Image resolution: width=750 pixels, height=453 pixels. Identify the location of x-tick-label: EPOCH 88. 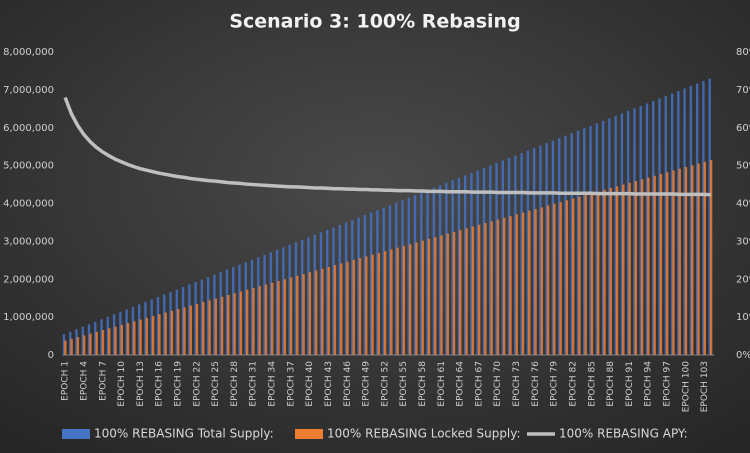
(611, 384).